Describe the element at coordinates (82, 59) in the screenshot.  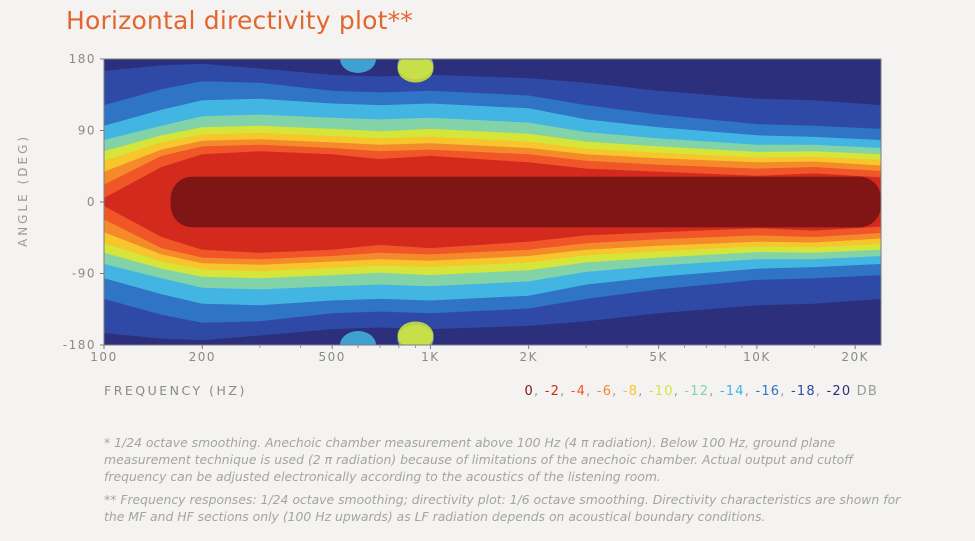
I see `y-tick-label: 180` at that location.